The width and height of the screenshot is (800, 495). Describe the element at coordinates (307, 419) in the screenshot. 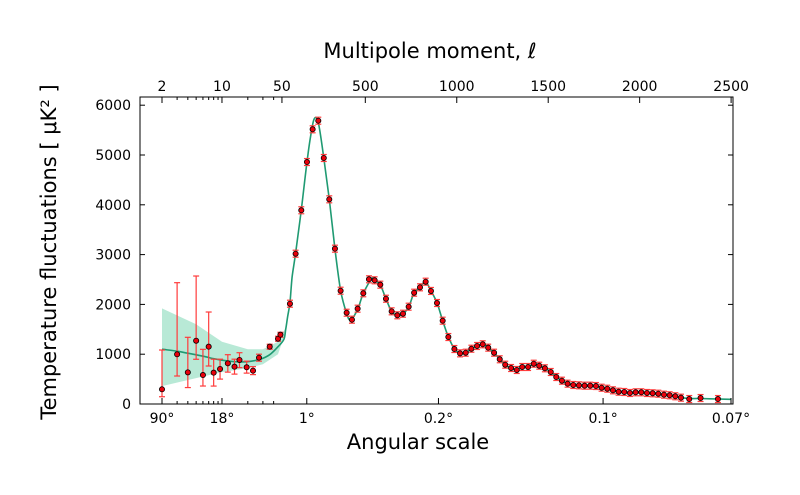

I see `bottom-tick-label: 1°` at that location.